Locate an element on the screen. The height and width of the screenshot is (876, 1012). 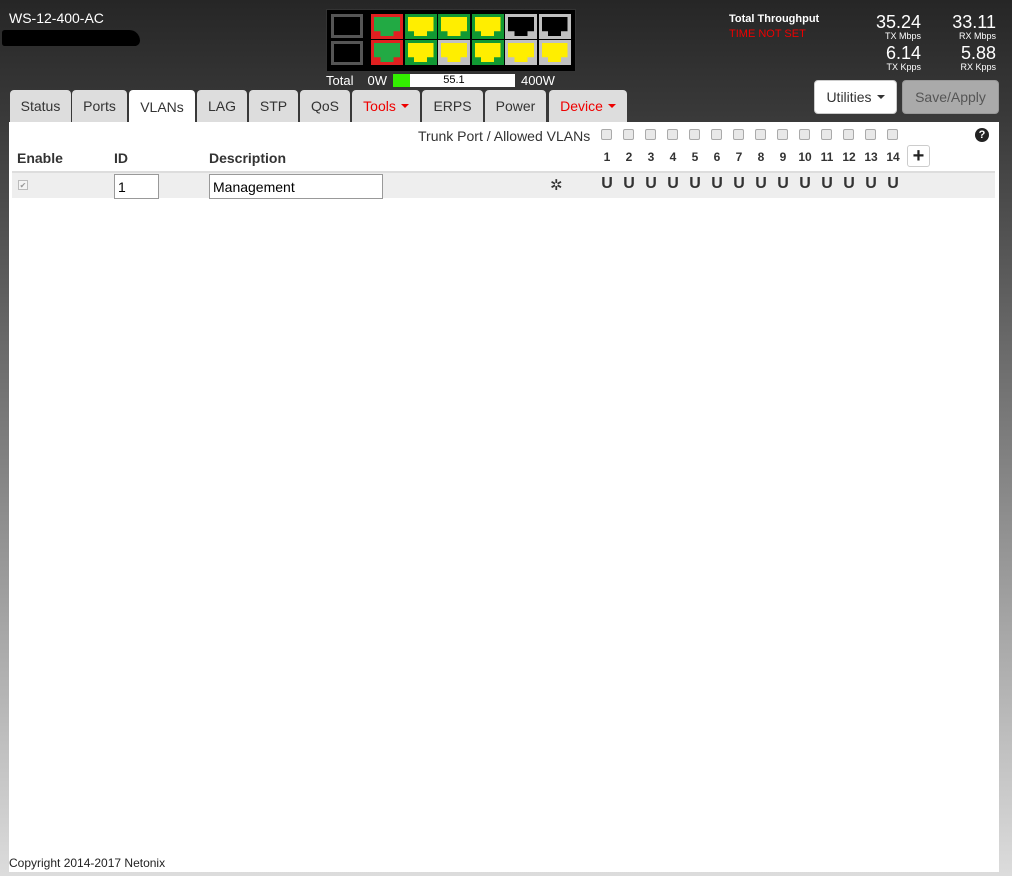
tab-lag: LAG is located at coordinates (222, 106).